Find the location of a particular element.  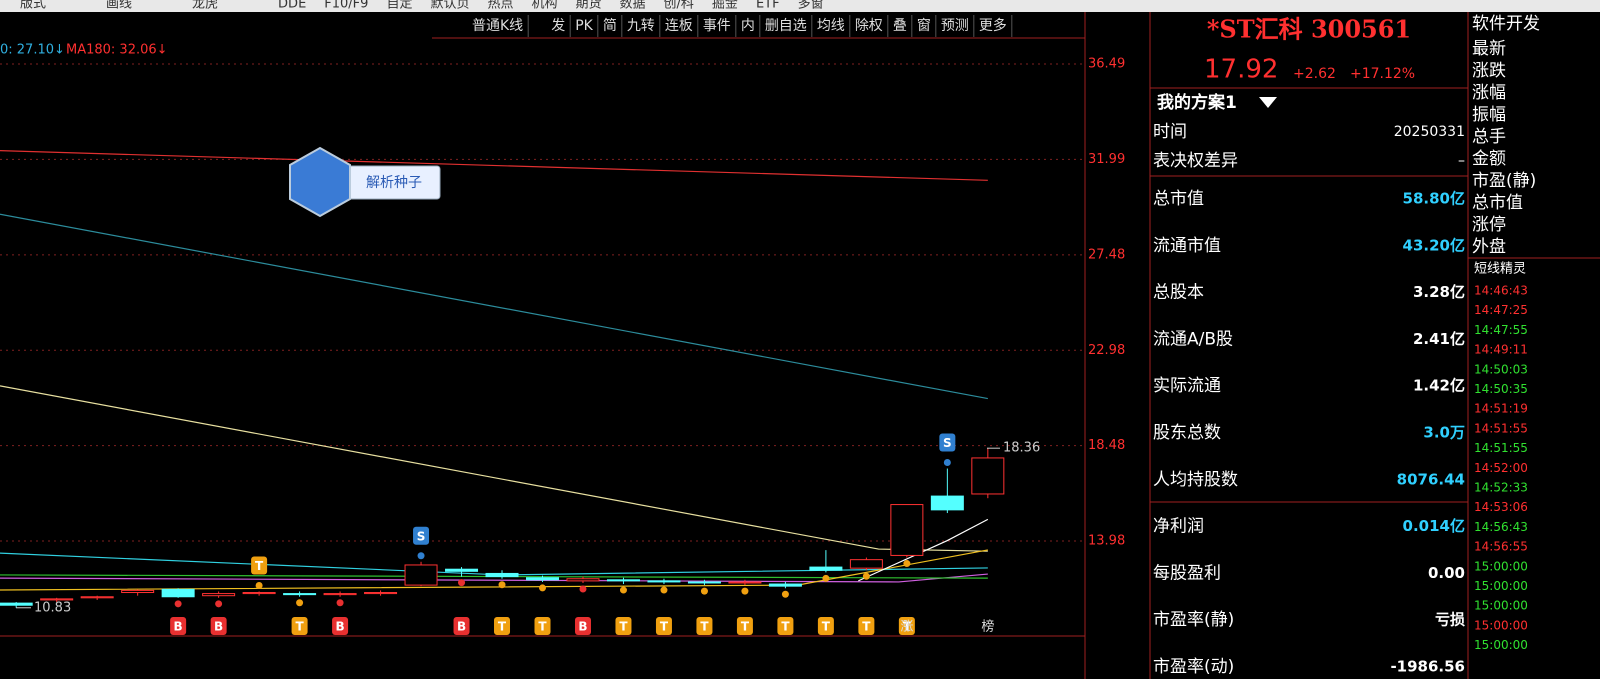

side-label: 涨幅 is located at coordinates (1489, 93).